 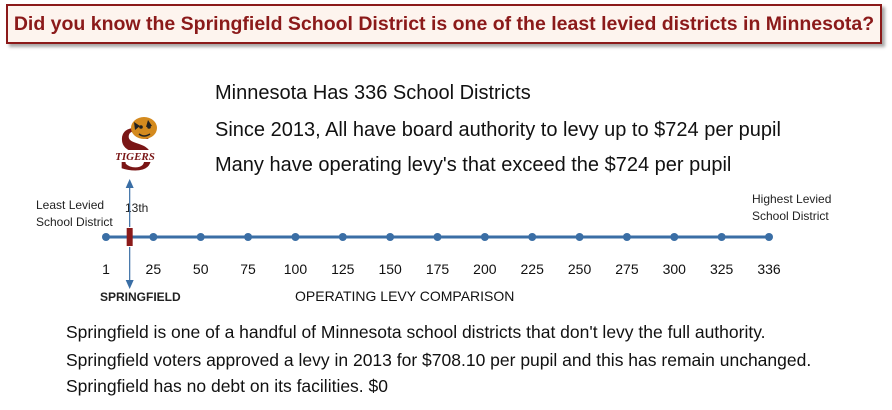 What do you see at coordinates (627, 269) in the screenshot?
I see `timeline-tick-label: 275` at bounding box center [627, 269].